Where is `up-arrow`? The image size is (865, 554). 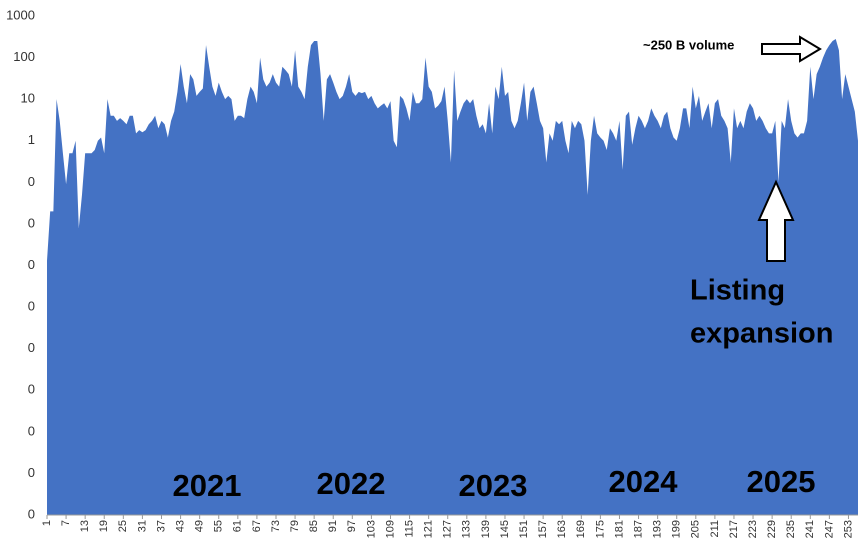 up-arrow is located at coordinates (776, 220).